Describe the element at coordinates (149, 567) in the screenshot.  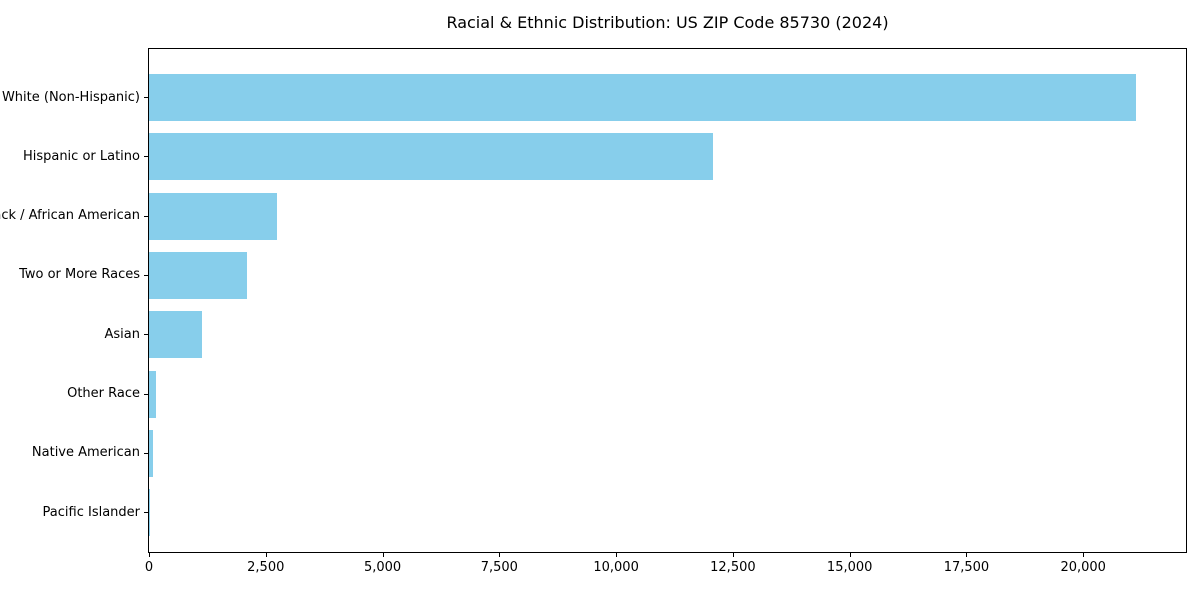
I see `x-tick-label: 0` at that location.